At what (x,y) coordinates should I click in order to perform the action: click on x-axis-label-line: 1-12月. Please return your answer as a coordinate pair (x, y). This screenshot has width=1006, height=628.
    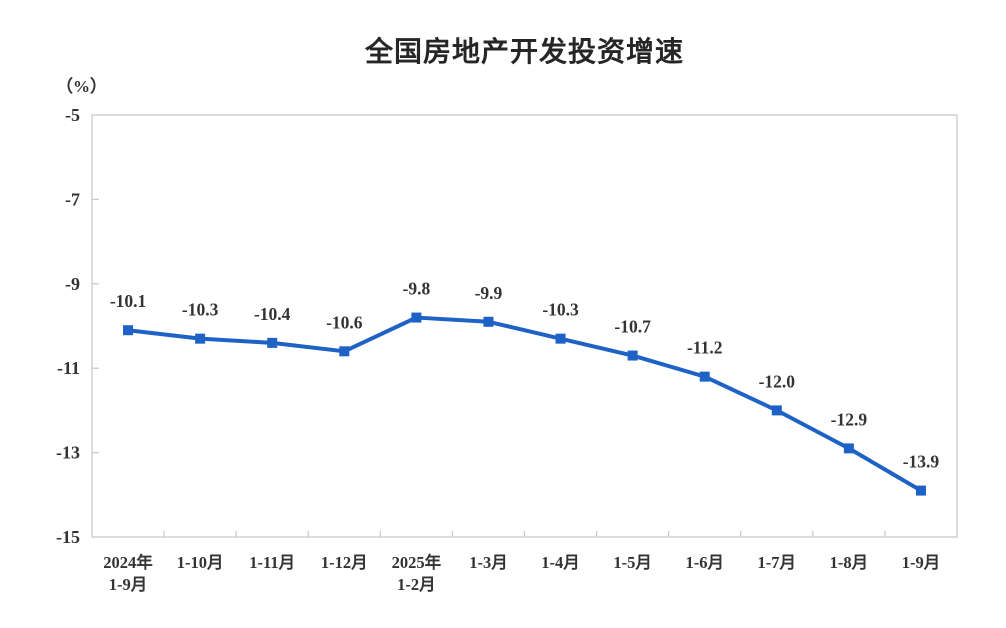
    Looking at the image, I should click on (344, 562).